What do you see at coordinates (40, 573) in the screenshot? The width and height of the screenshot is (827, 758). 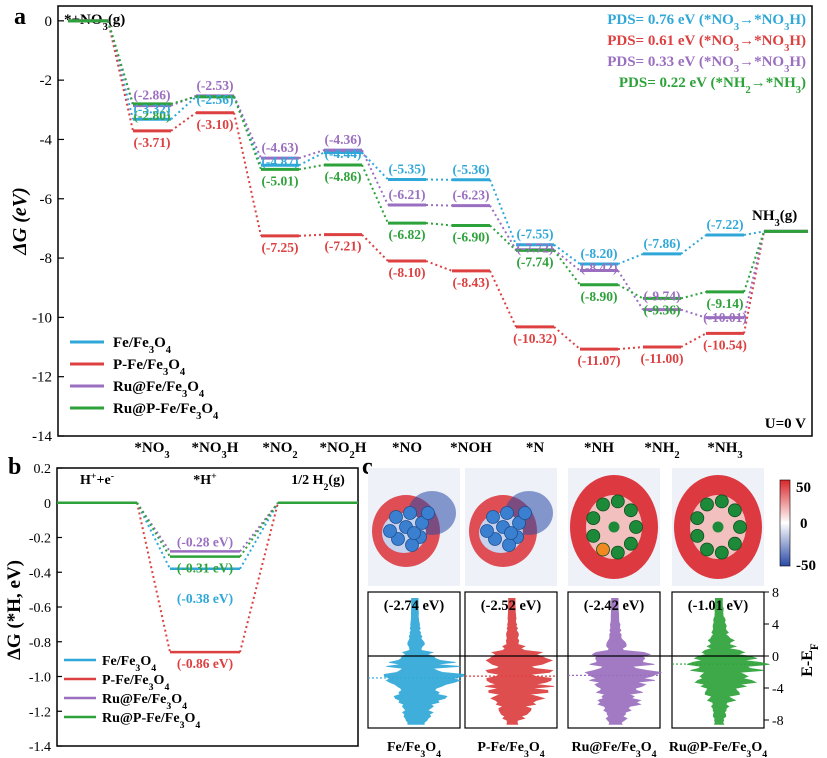 I see `y-tick-label: -0.4` at bounding box center [40, 573].